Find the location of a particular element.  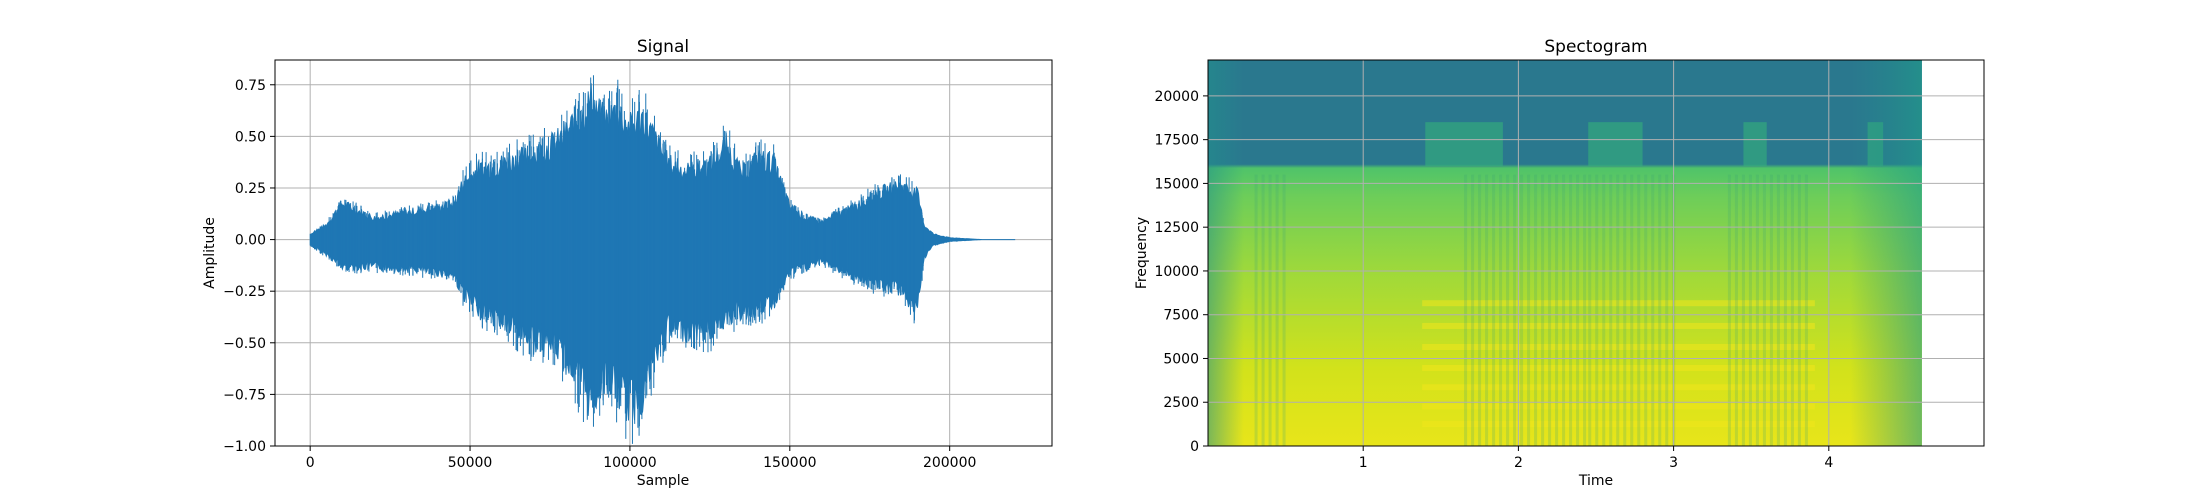

spectrogram-x-tick-label: 4 is located at coordinates (1828, 463).